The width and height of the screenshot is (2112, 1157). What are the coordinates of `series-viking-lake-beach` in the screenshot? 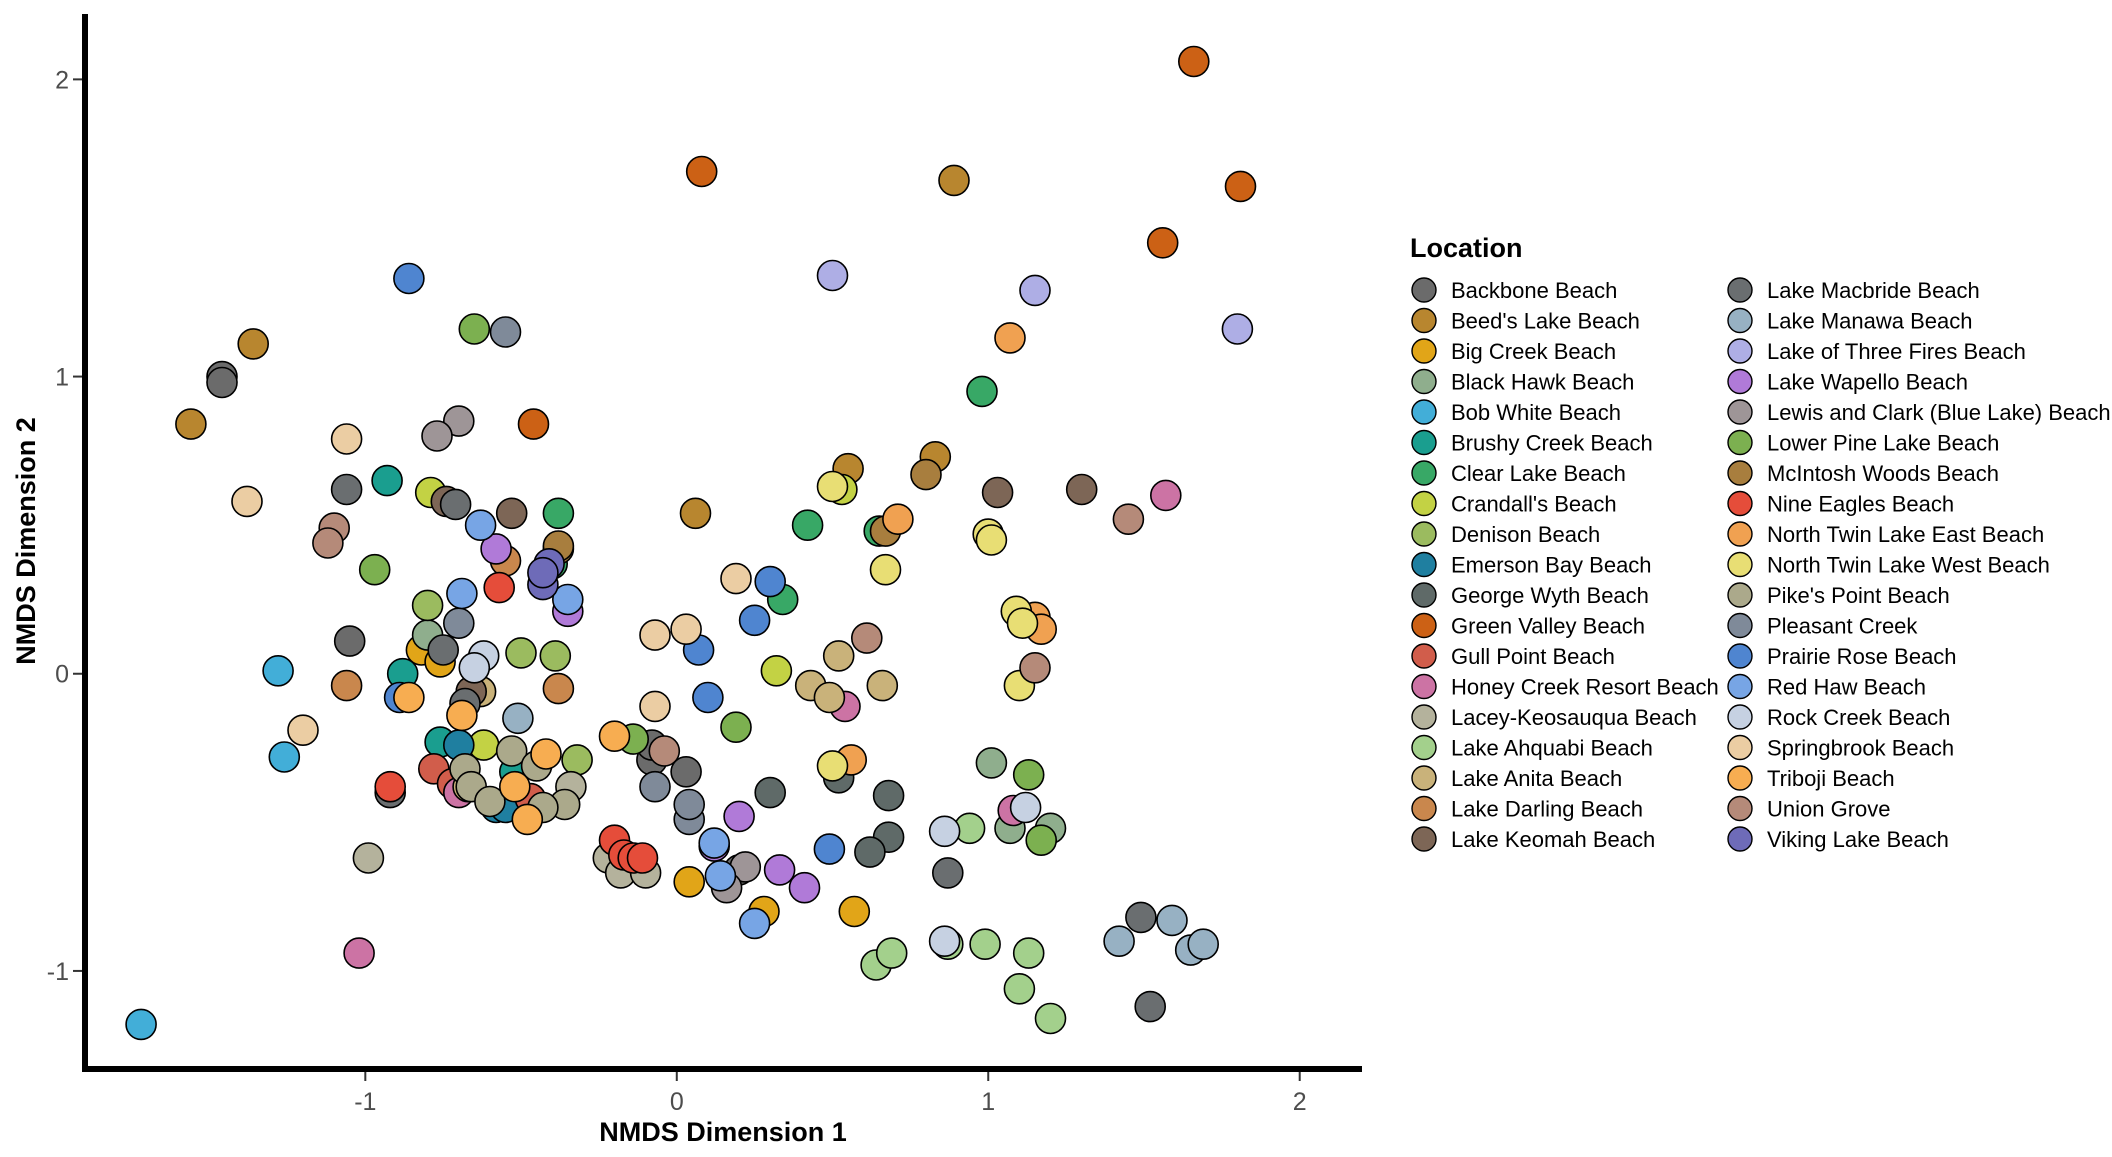 It's located at (546, 574).